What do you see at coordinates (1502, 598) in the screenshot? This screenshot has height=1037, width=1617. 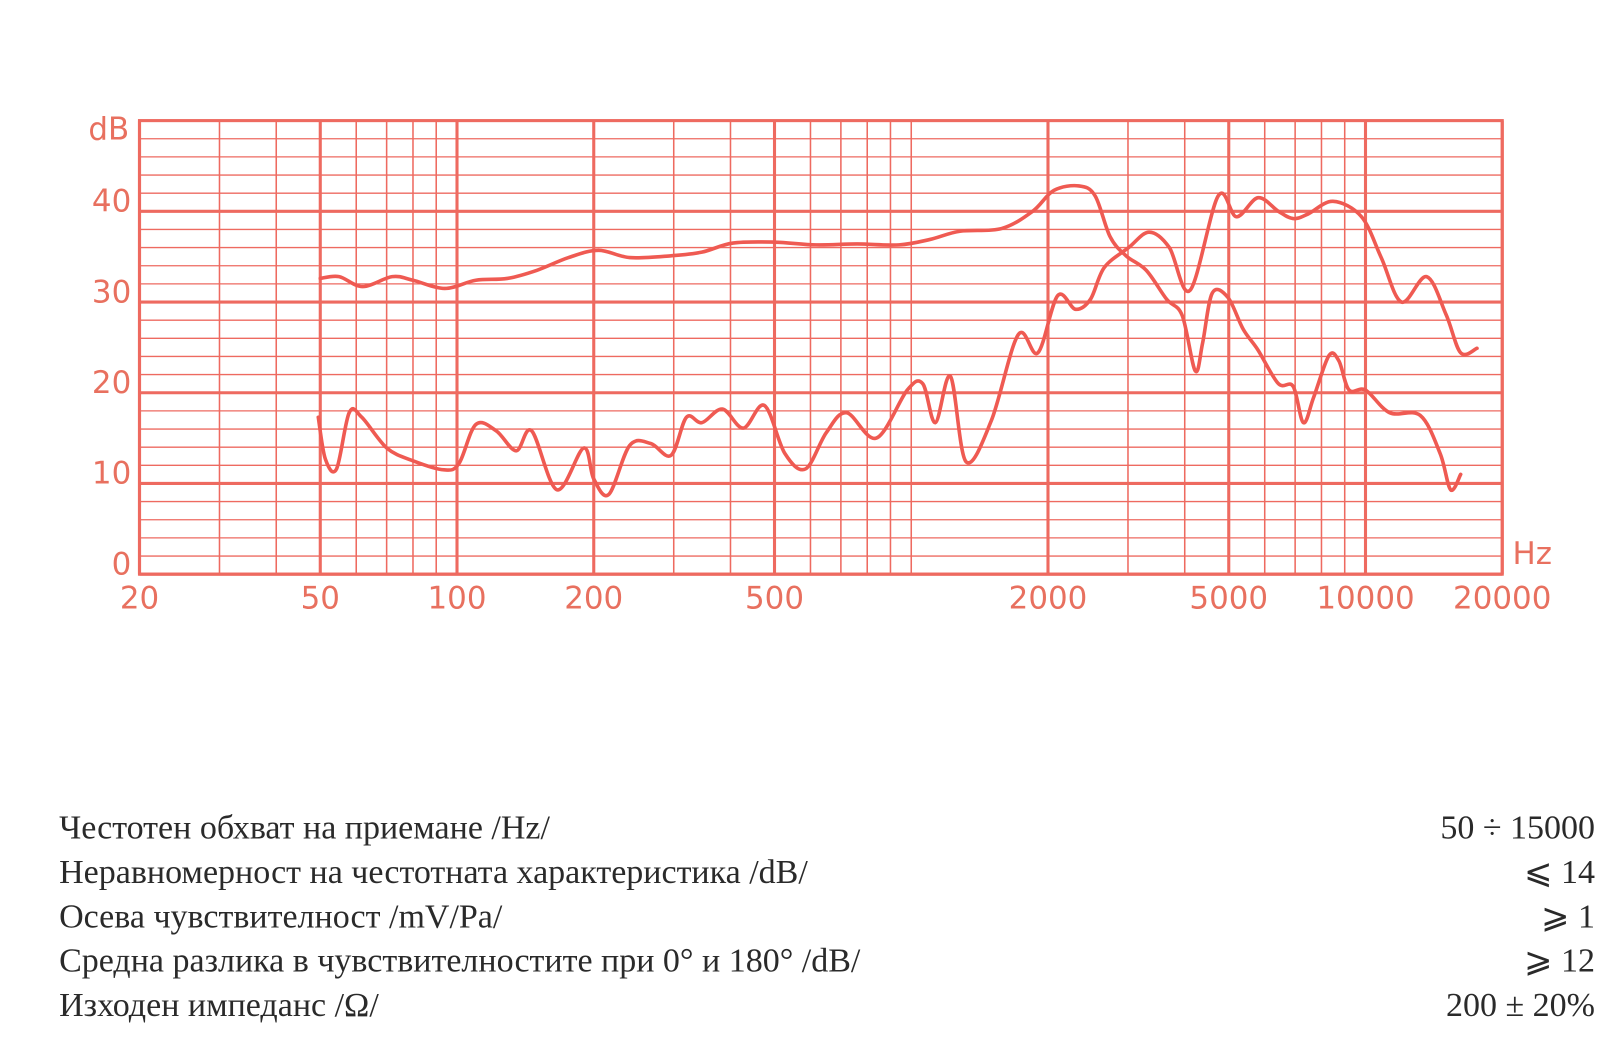 I see `x-tick-label: 20000` at bounding box center [1502, 598].